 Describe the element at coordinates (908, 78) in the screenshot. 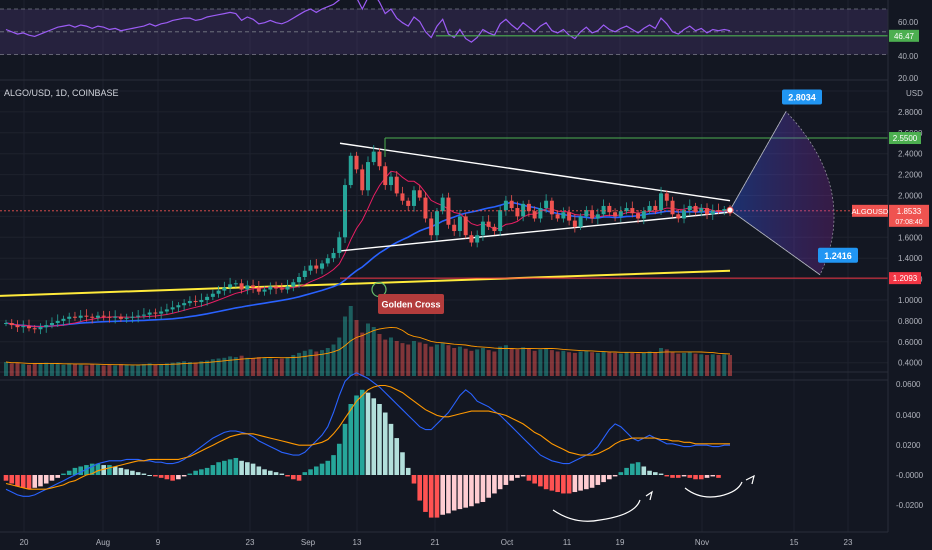

I see `rsi-tick-label: 20.00` at that location.